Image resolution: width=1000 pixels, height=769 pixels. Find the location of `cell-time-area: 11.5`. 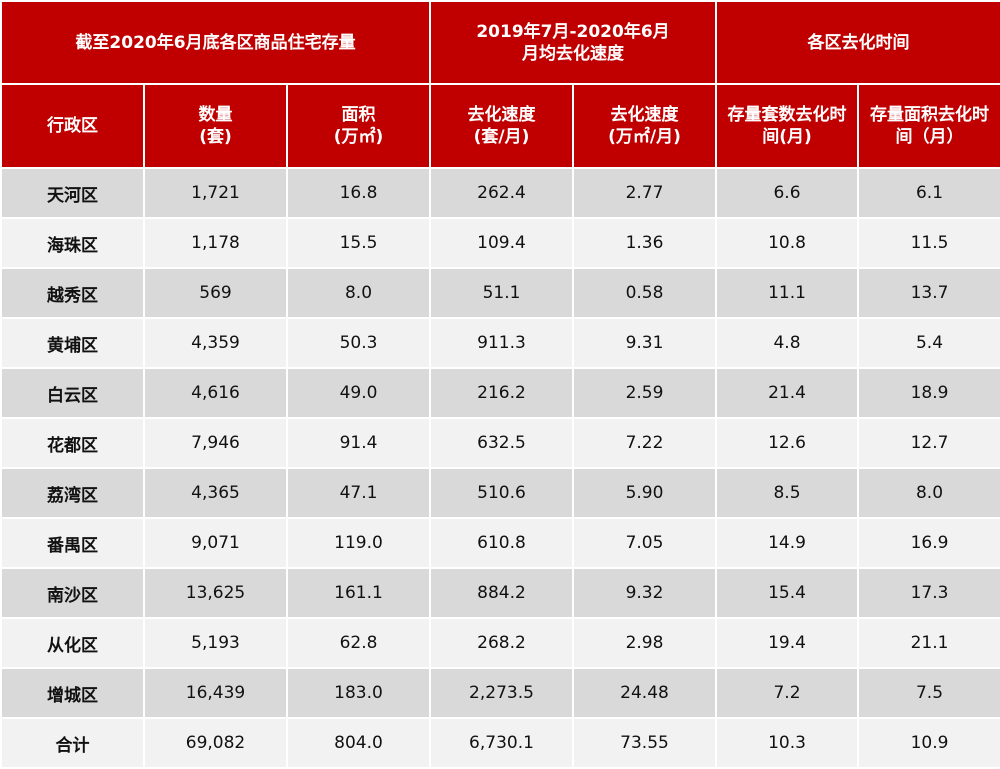

cell-time-area: 11.5 is located at coordinates (928, 243).